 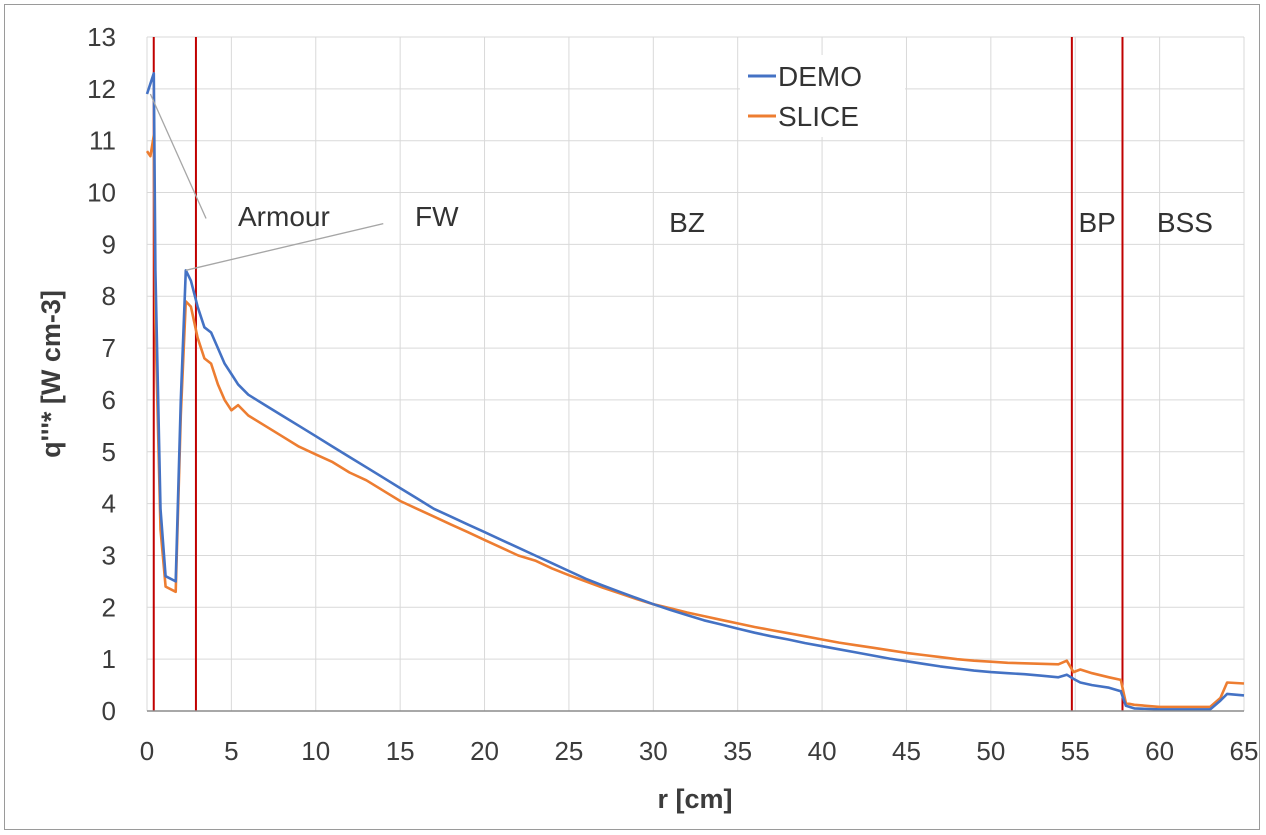 What do you see at coordinates (231, 751) in the screenshot?
I see `x-tick-label: 5` at bounding box center [231, 751].